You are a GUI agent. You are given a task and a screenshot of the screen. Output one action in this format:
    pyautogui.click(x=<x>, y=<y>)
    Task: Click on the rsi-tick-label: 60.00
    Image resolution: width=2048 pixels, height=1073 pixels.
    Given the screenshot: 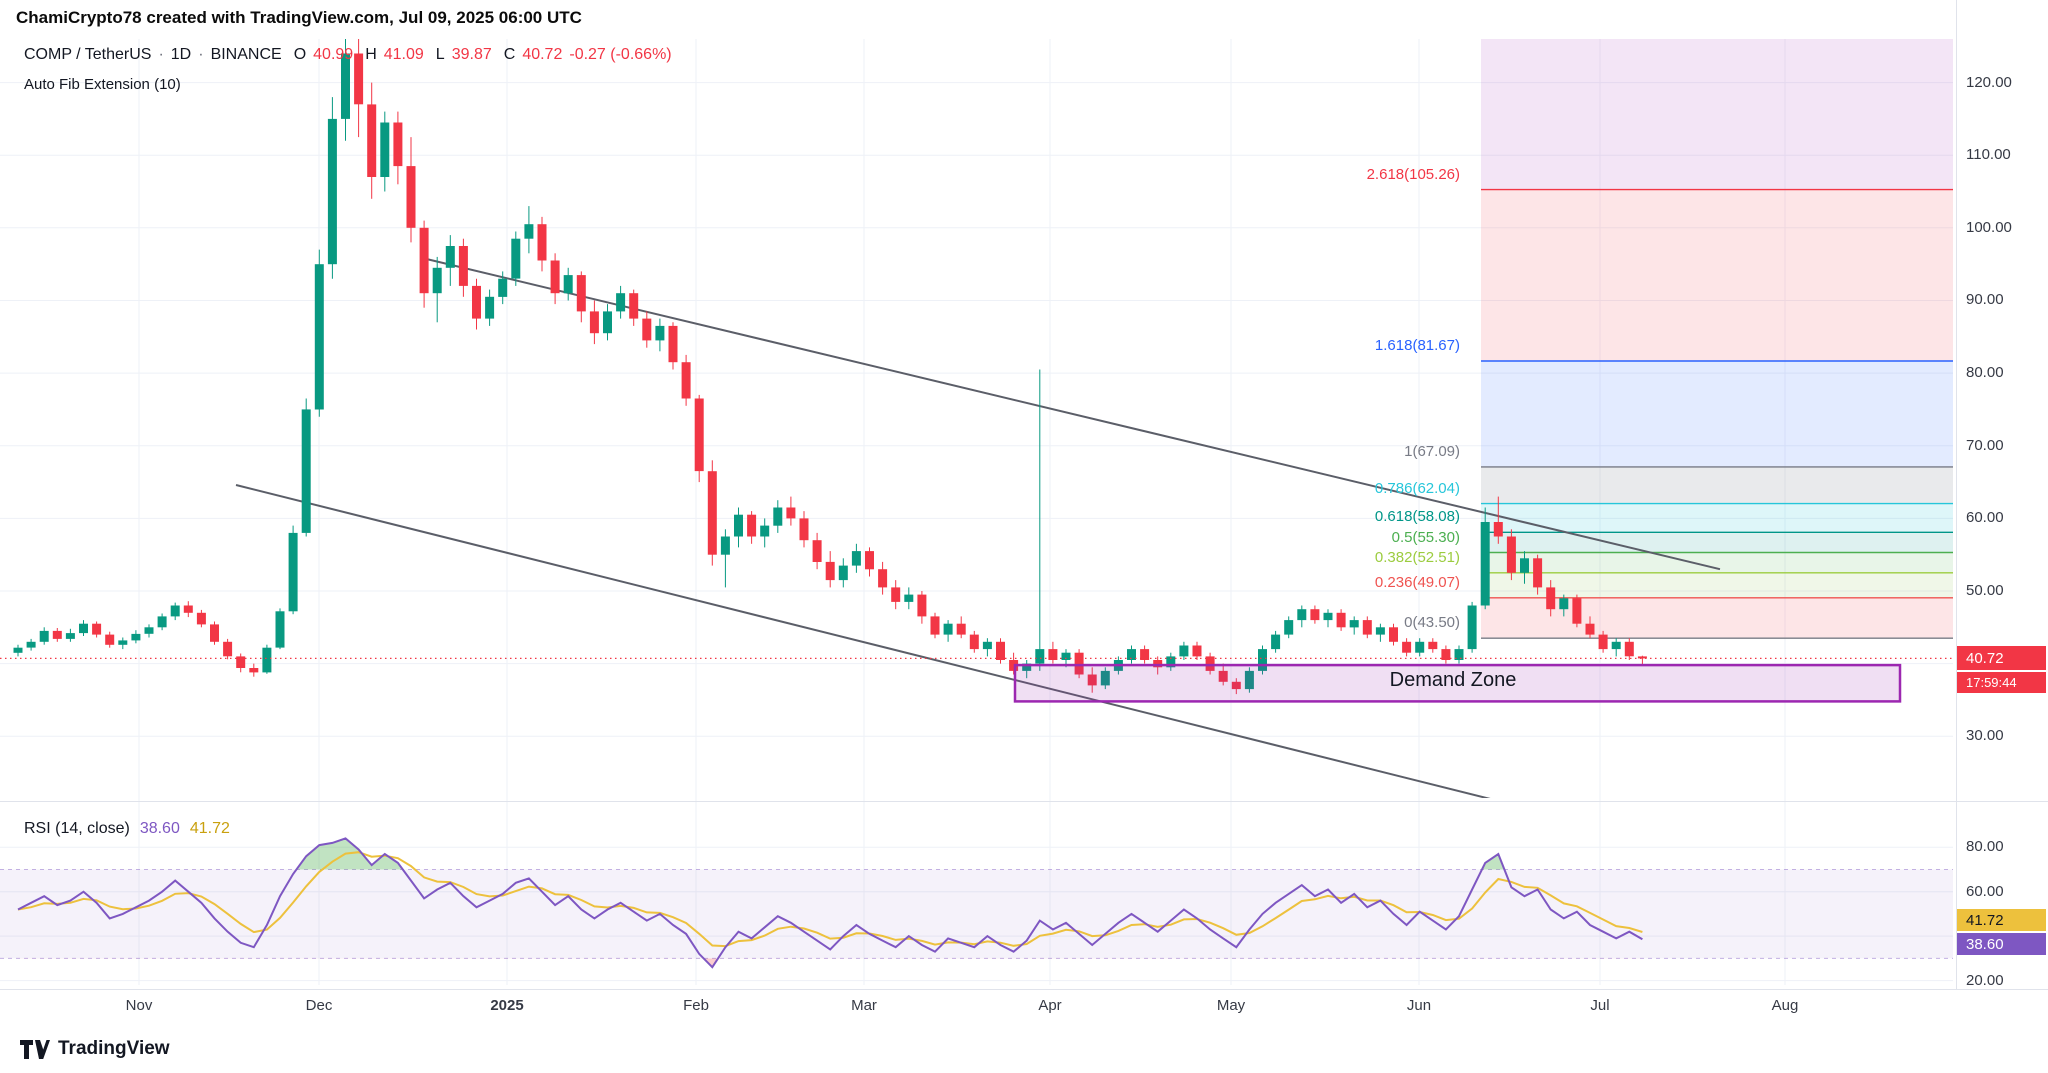 What is the action you would take?
    pyautogui.click(x=1985, y=891)
    